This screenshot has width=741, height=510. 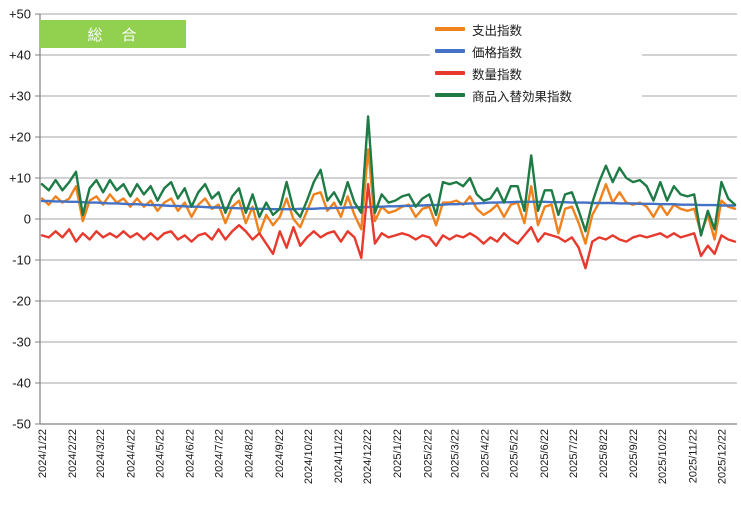 I want to click on legend-item-expenditure-index: 支出指数, so click(x=538, y=29).